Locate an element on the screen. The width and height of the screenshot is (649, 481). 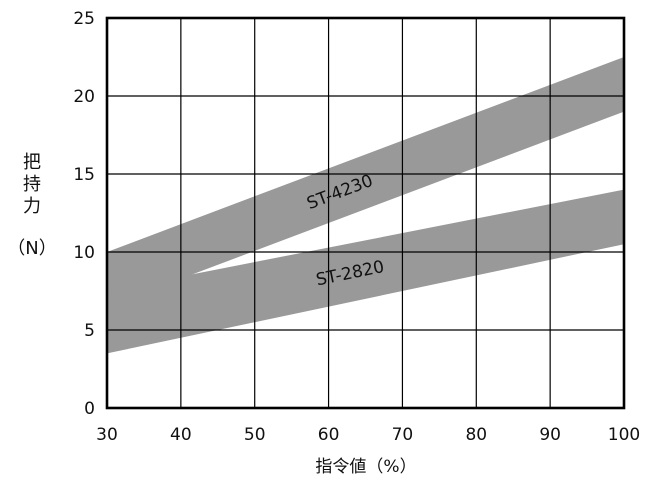
y-tick-label: 5 is located at coordinates (89, 331).